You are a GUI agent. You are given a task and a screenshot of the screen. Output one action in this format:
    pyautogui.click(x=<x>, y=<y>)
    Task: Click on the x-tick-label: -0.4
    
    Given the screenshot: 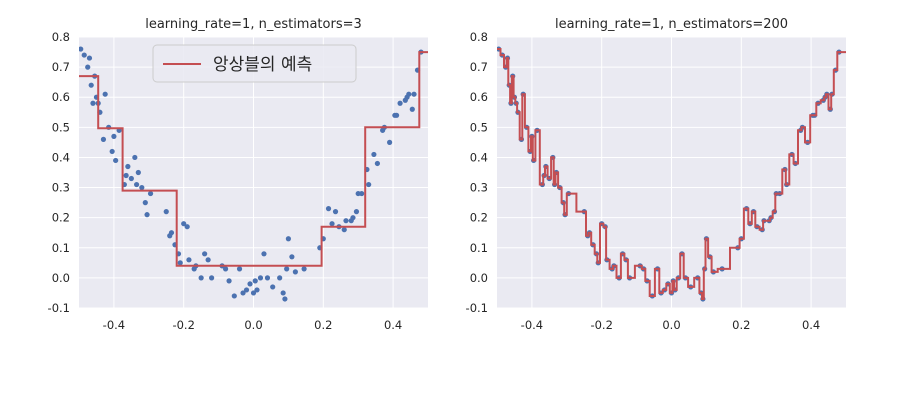 What is the action you would take?
    pyautogui.click(x=532, y=325)
    